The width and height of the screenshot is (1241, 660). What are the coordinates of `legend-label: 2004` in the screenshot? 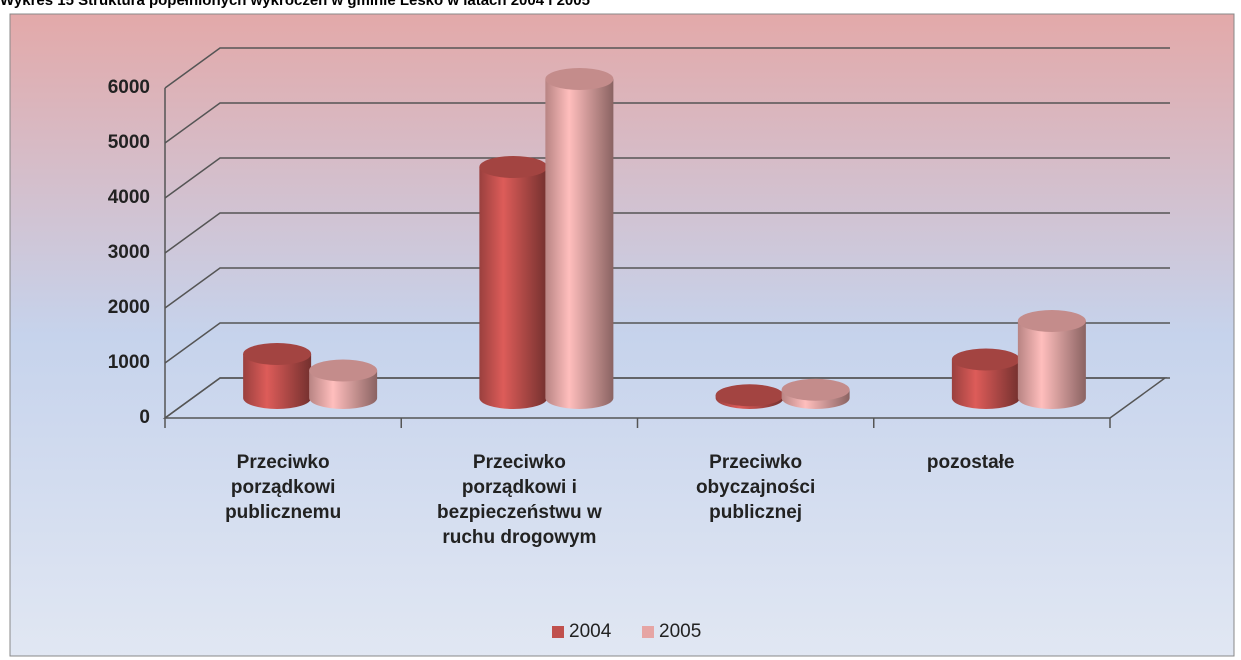 It's located at (590, 631).